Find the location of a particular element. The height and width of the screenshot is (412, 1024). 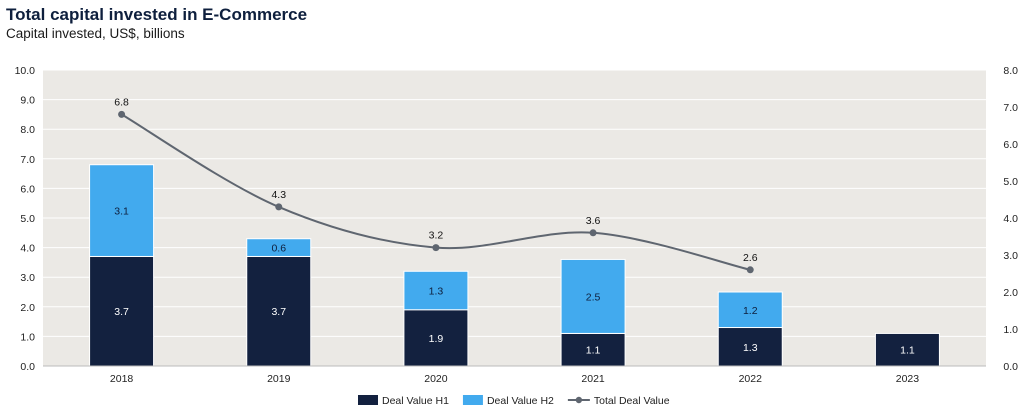

y-left-tick-label: 9.0 is located at coordinates (27, 101).